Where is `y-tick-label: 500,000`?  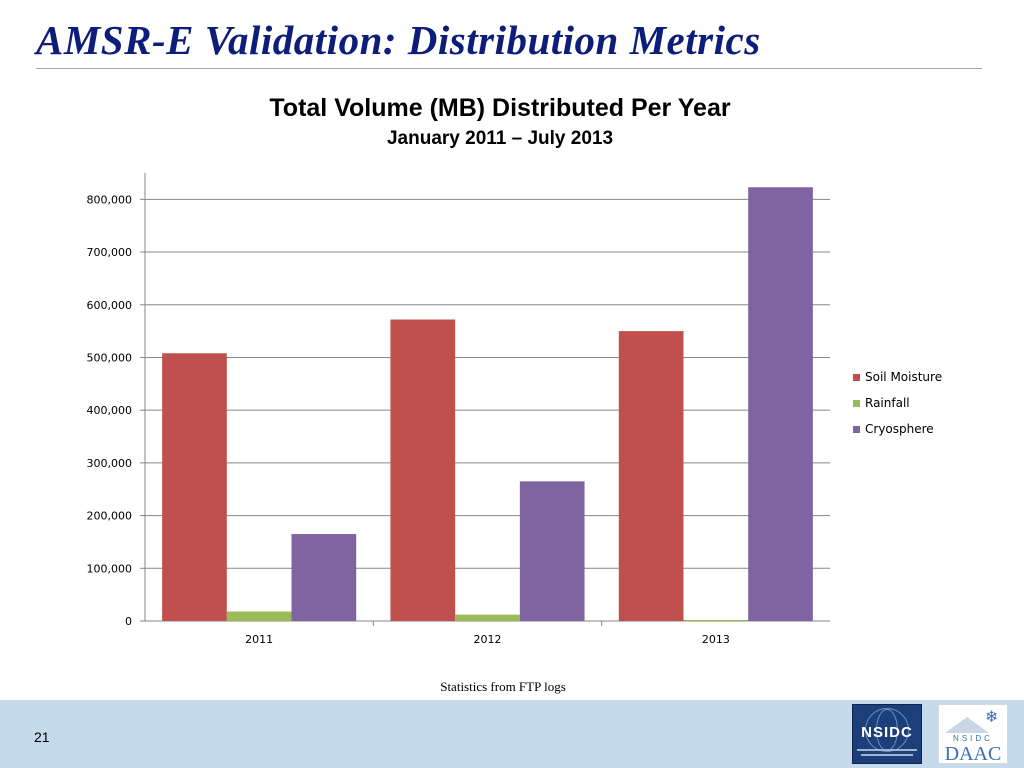
y-tick-label: 500,000 is located at coordinates (110, 357).